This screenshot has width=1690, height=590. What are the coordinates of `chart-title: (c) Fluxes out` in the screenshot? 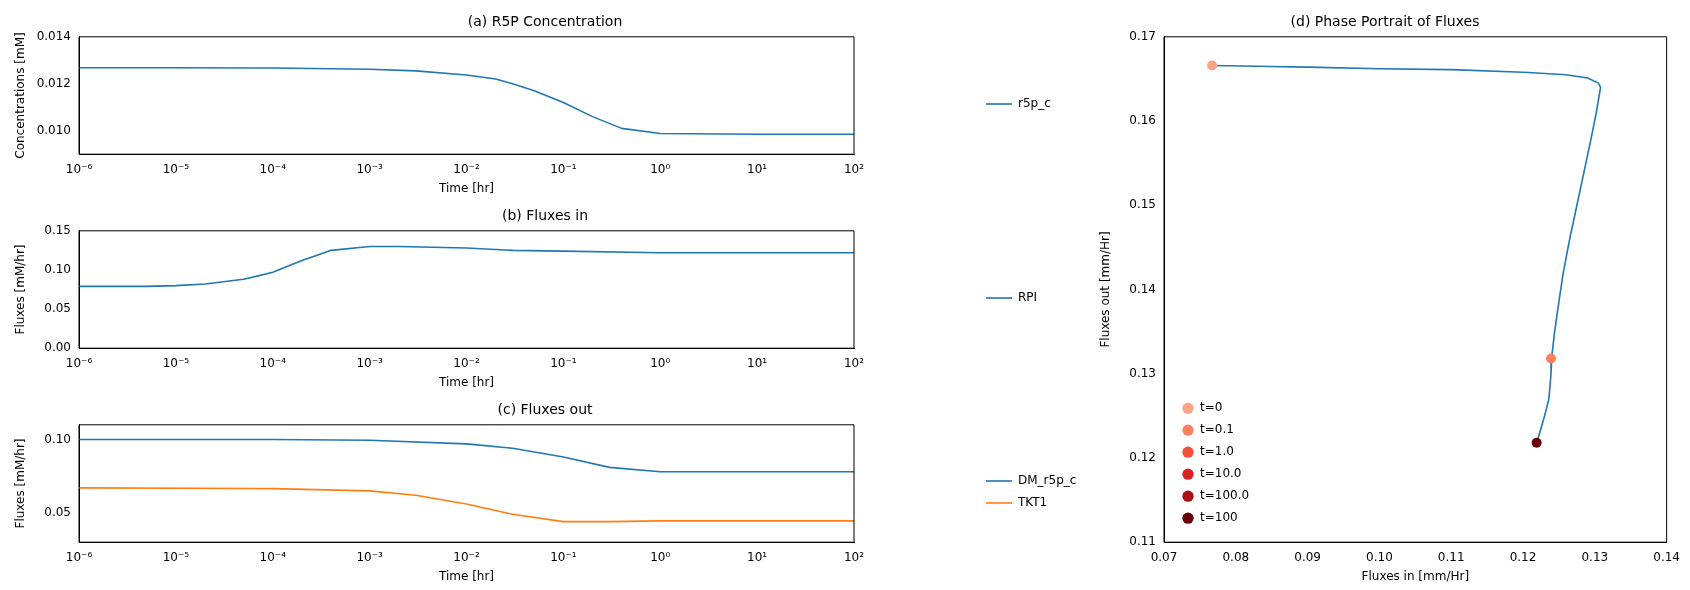 It's located at (545, 409).